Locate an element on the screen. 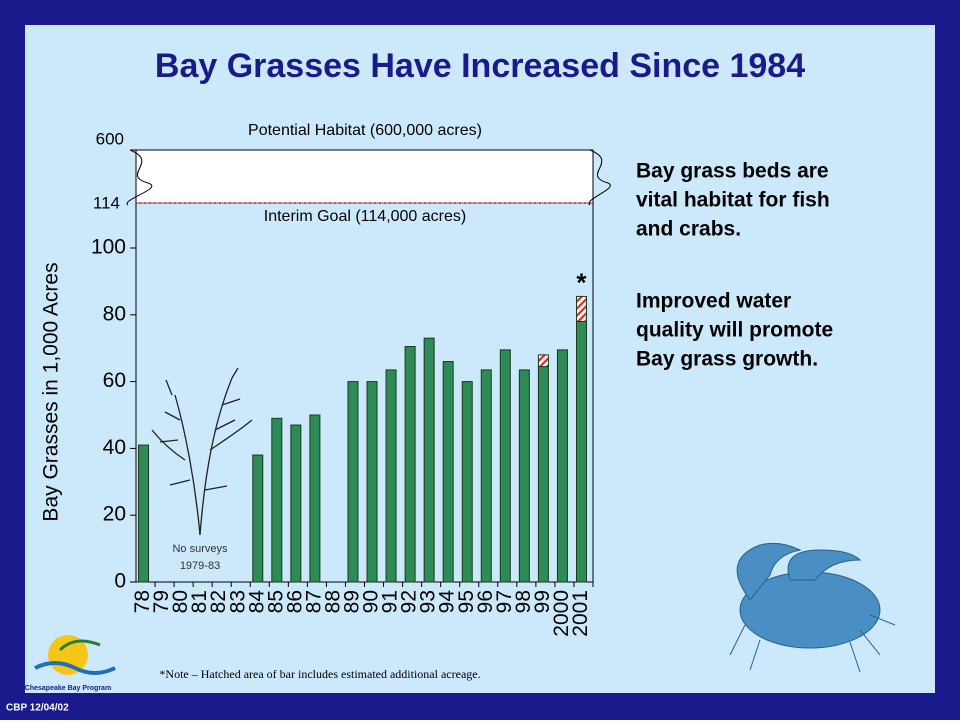 The image size is (960, 725). x-tick-label: 83 is located at coordinates (237, 601).